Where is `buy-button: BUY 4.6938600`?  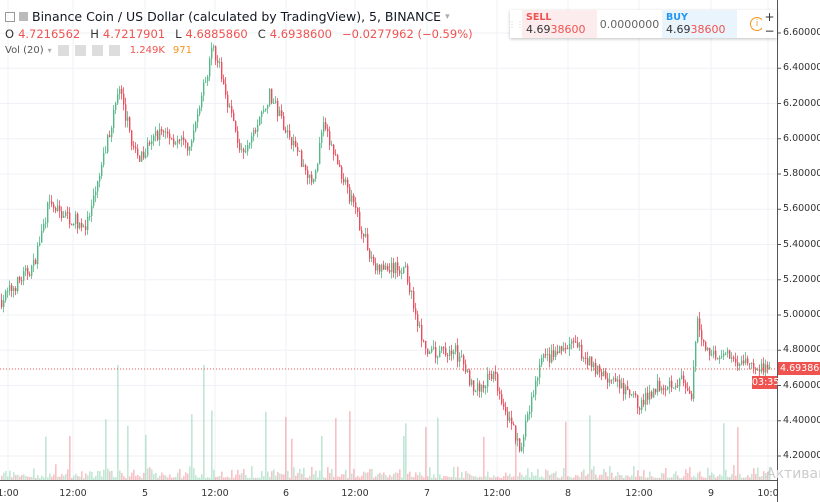 buy-button: BUY 4.6938600 is located at coordinates (699, 24).